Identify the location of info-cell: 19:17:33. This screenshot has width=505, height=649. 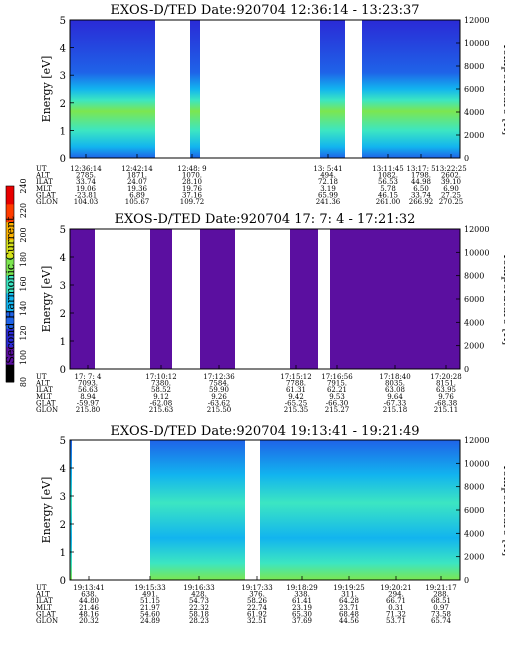
(256, 588).